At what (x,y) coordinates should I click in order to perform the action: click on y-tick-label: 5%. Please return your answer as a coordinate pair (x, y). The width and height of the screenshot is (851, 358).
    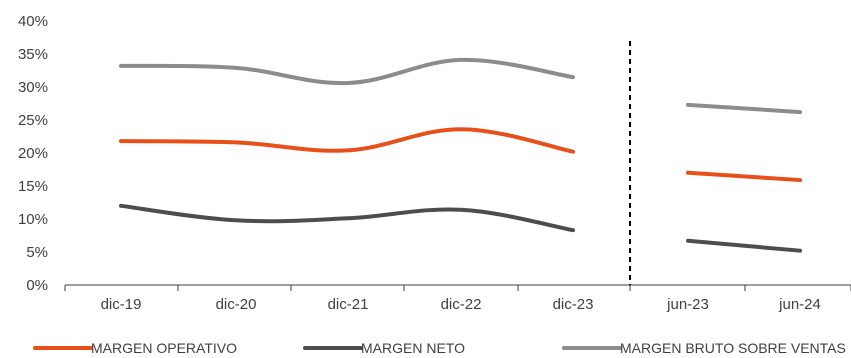
    Looking at the image, I should click on (37, 252).